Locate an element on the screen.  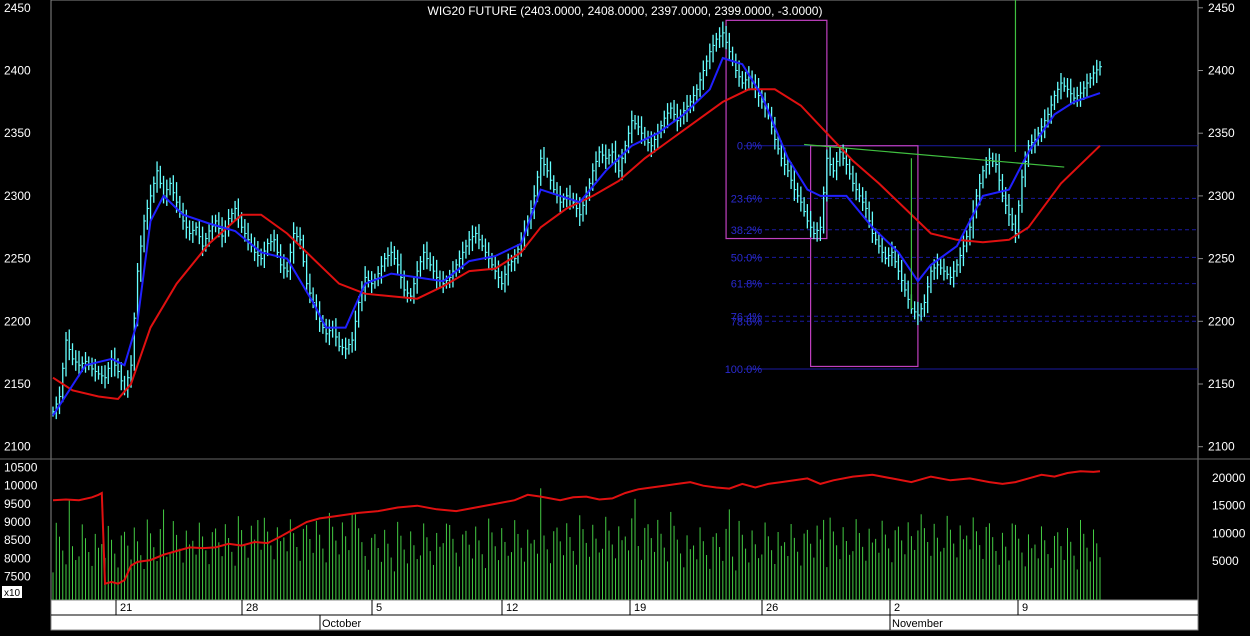
x-tick-label: 26 is located at coordinates (772, 608).